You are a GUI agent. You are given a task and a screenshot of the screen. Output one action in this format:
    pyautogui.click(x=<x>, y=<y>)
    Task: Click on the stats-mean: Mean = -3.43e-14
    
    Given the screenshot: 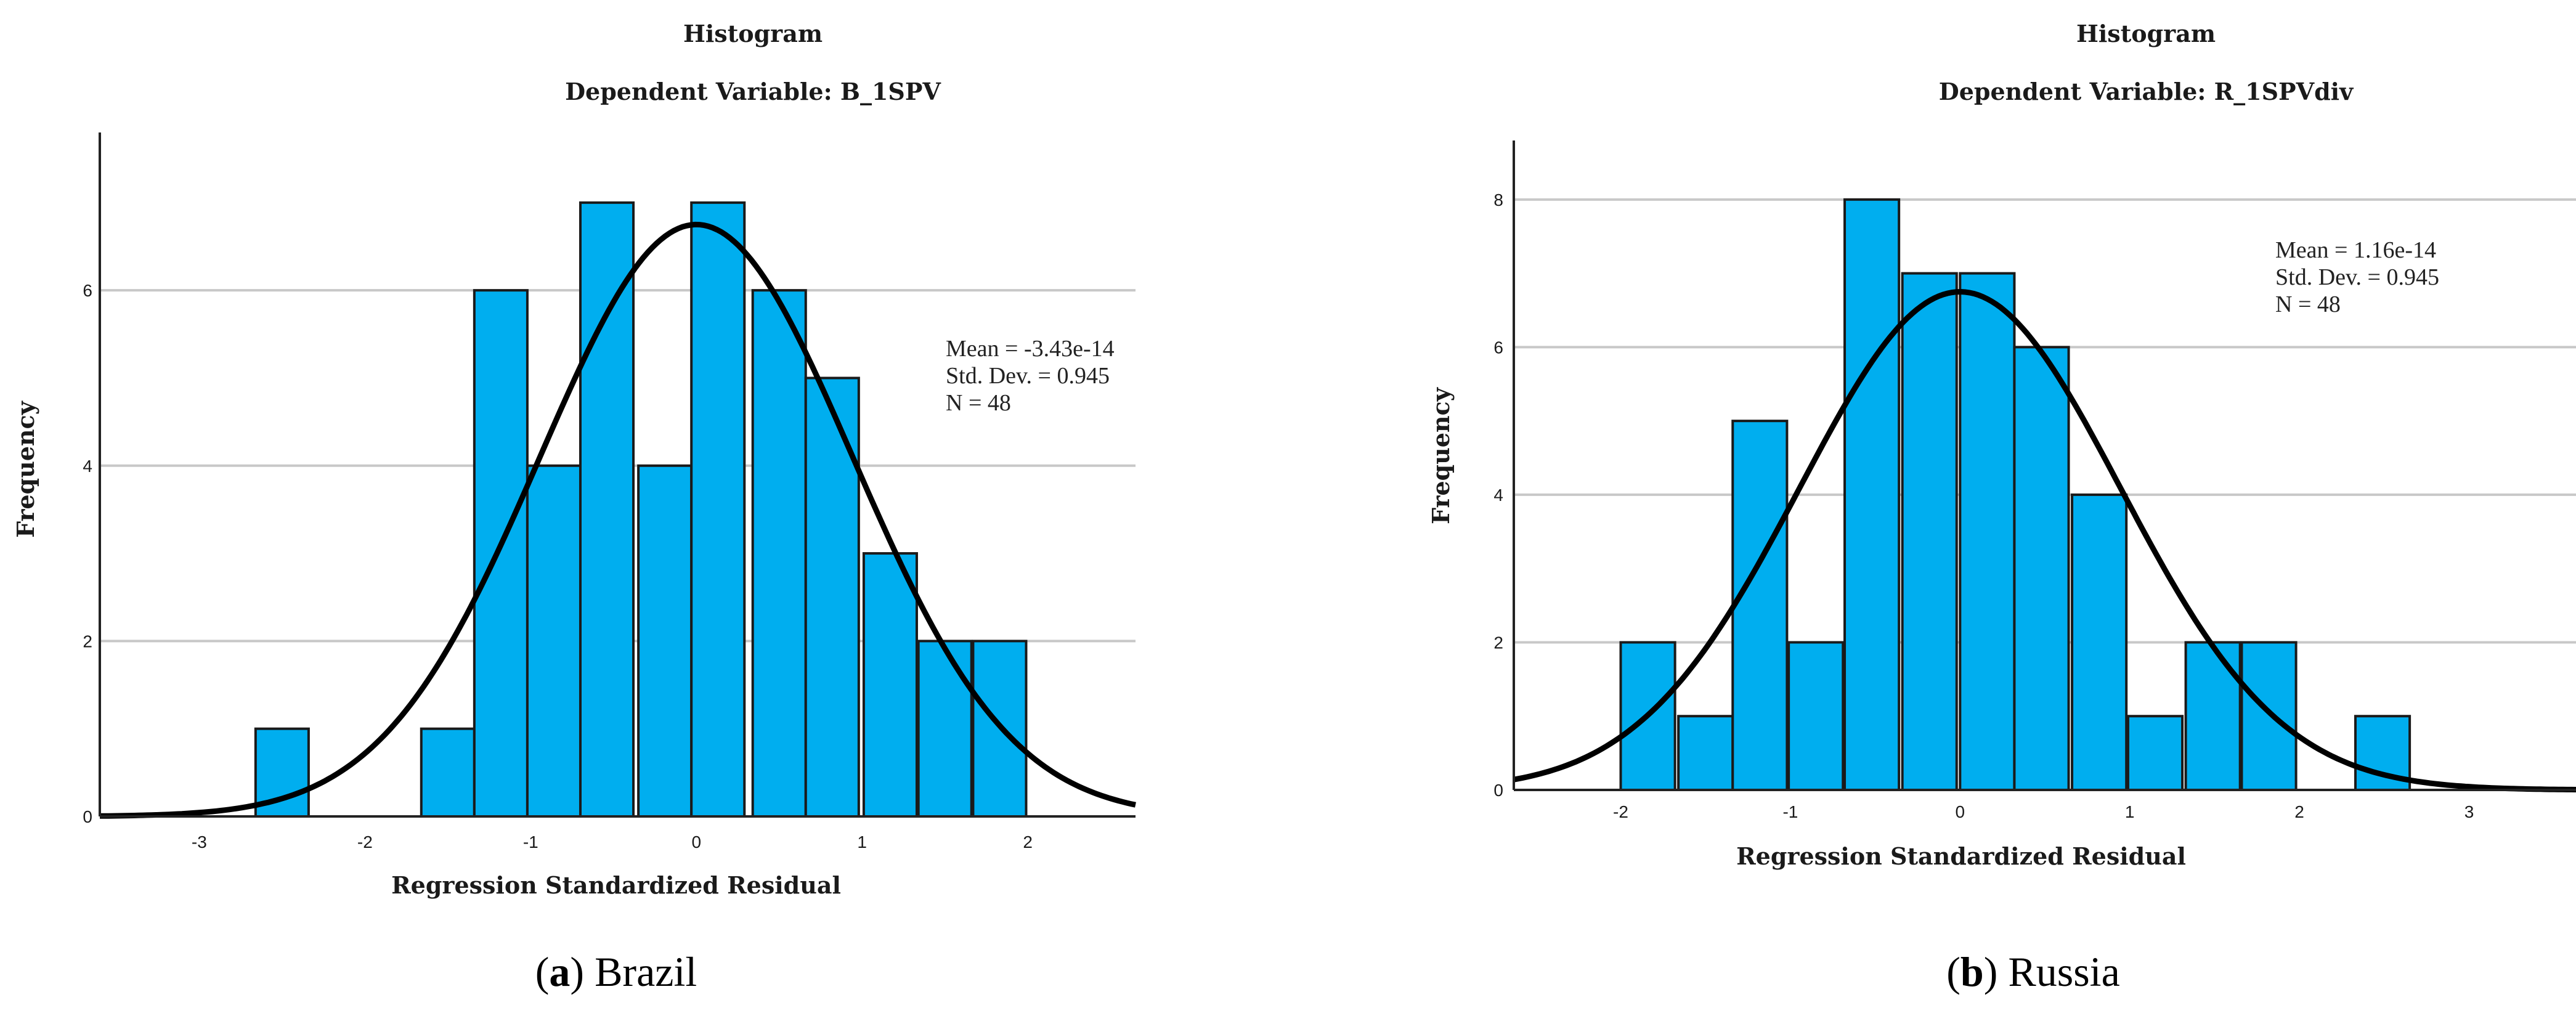 What is the action you would take?
    pyautogui.click(x=1030, y=349)
    